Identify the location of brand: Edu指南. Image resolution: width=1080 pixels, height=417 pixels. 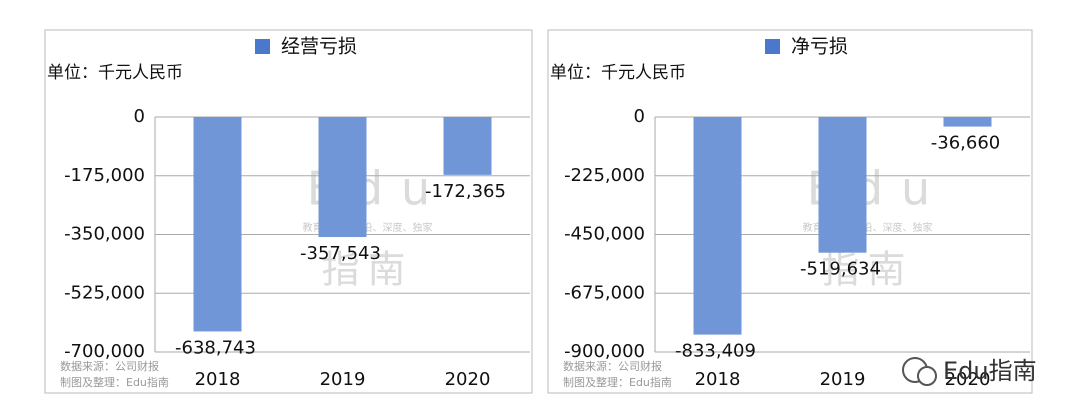
(990, 371).